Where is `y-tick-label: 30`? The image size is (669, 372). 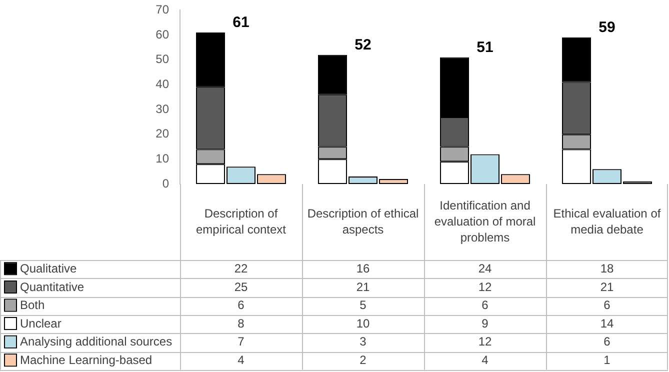
y-tick-label: 30 is located at coordinates (163, 109).